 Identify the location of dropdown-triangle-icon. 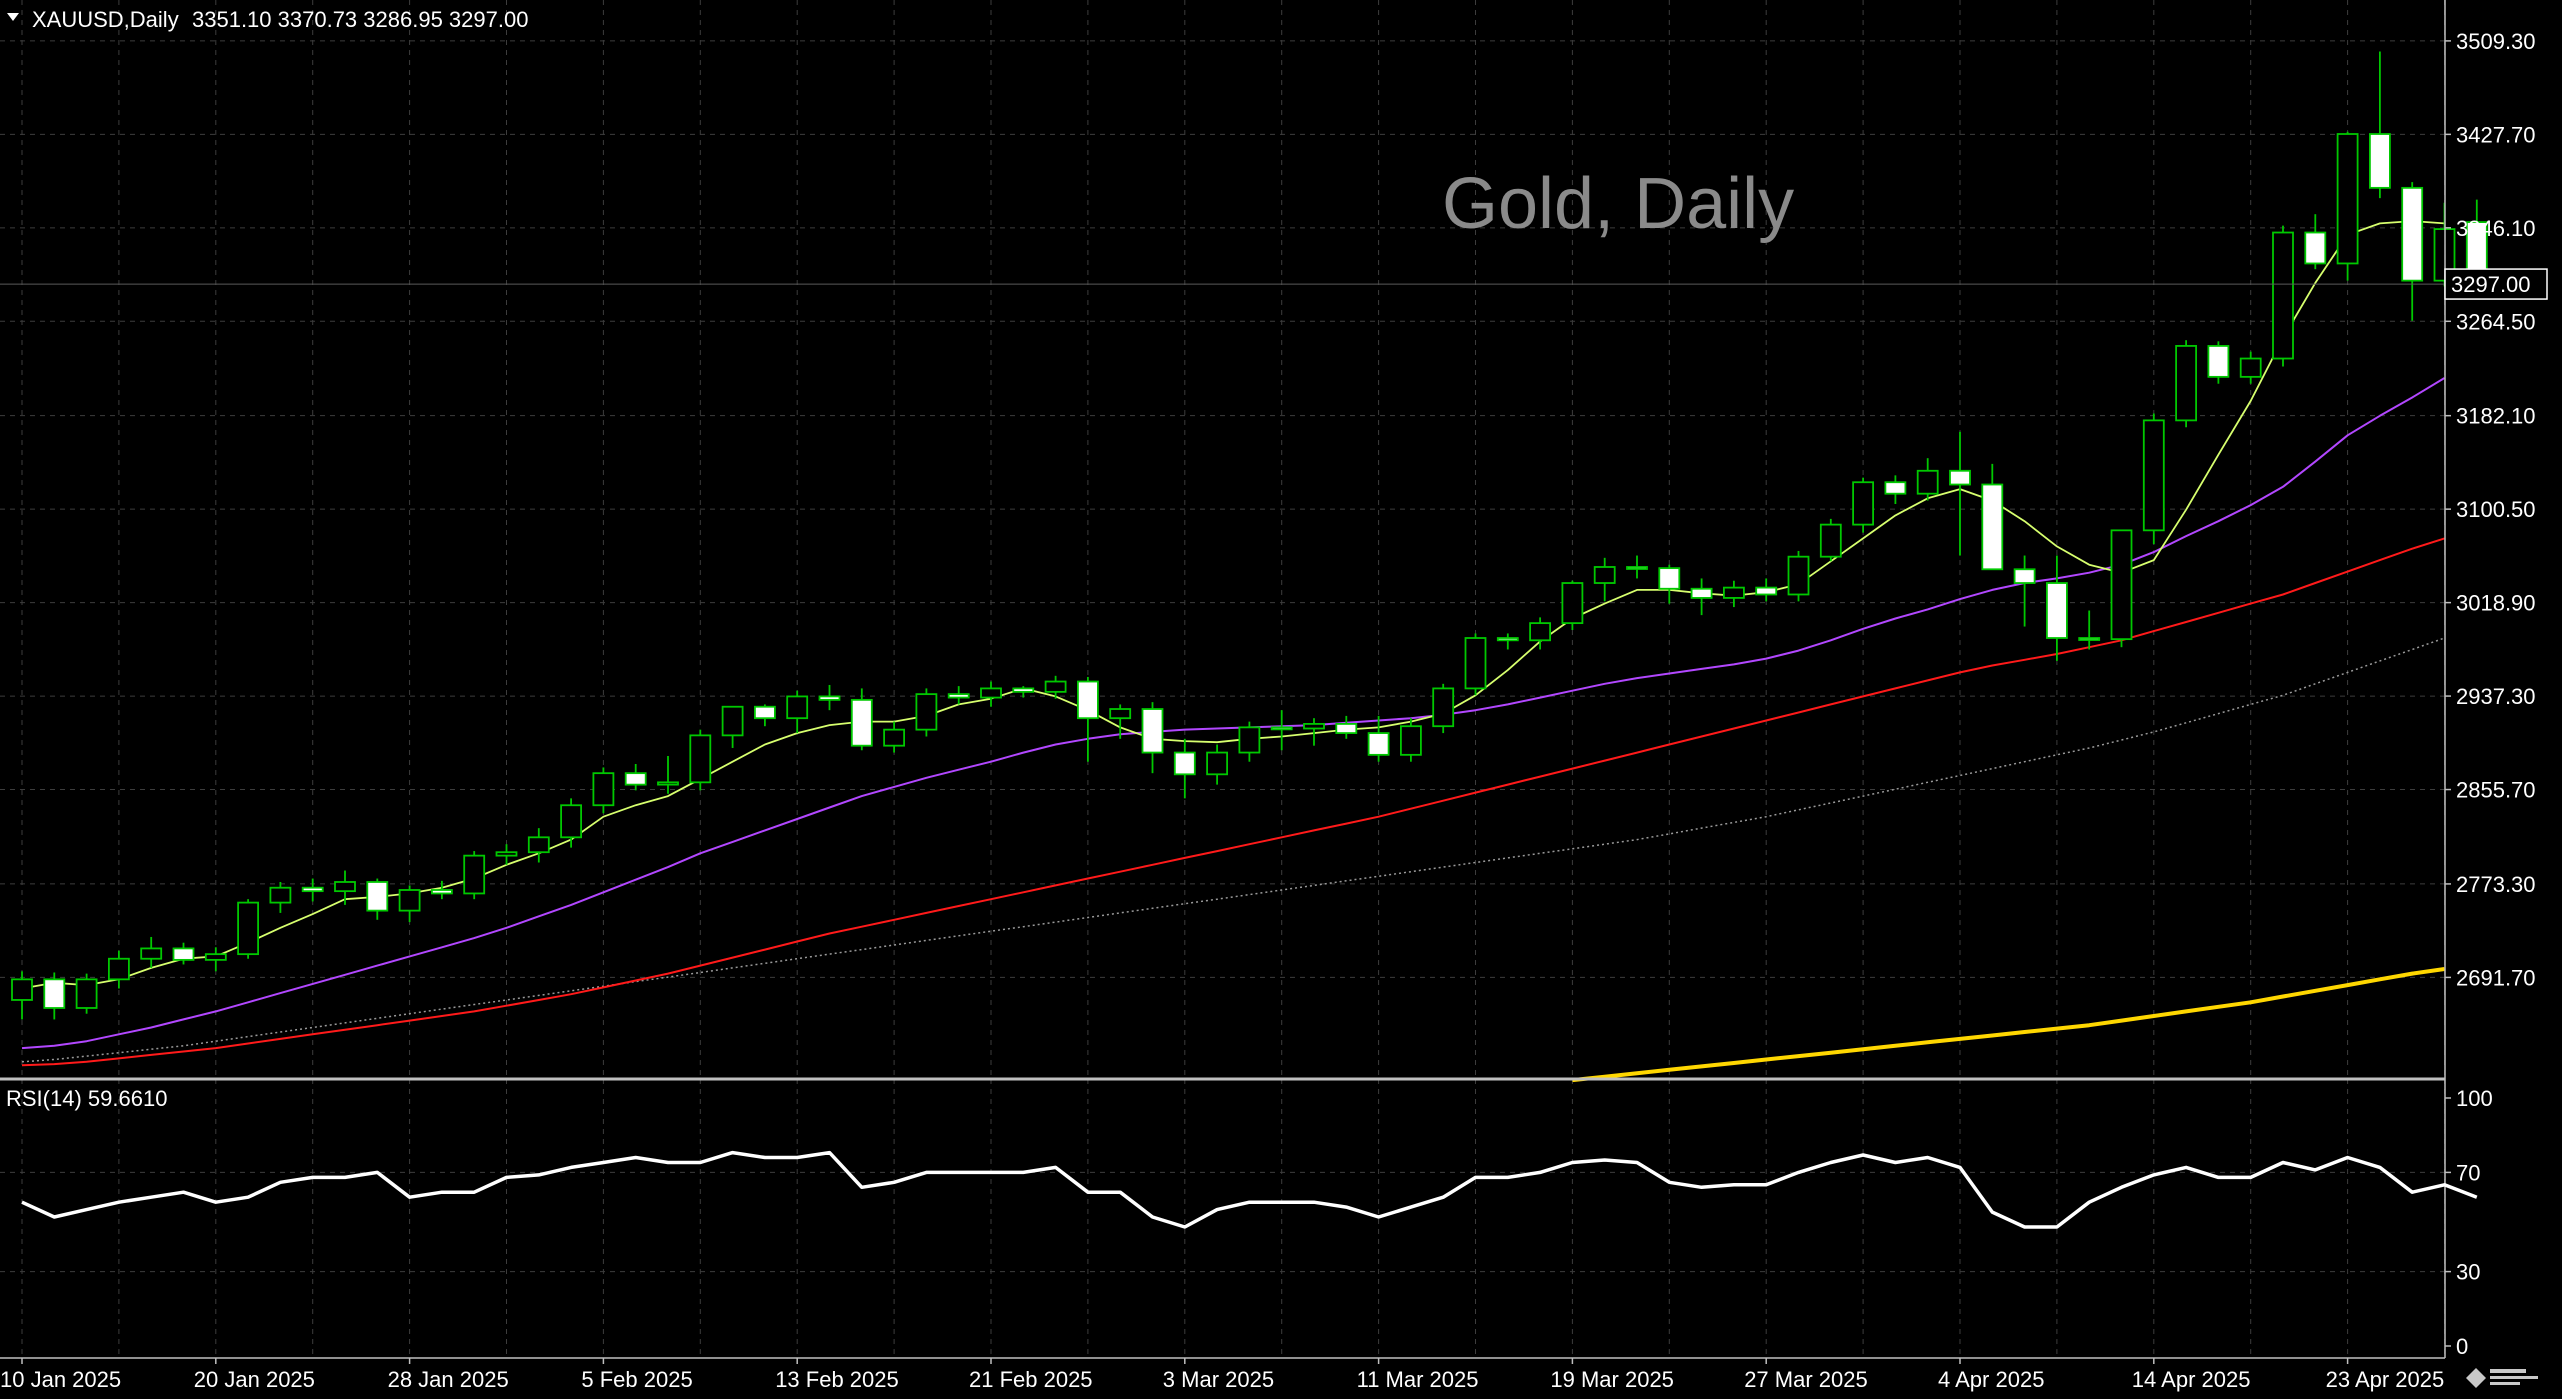
(13, 17).